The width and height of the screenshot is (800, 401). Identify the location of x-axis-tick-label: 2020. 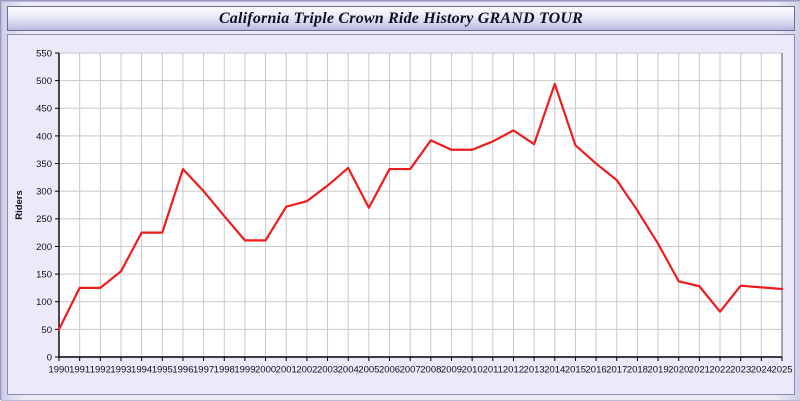
(678, 370).